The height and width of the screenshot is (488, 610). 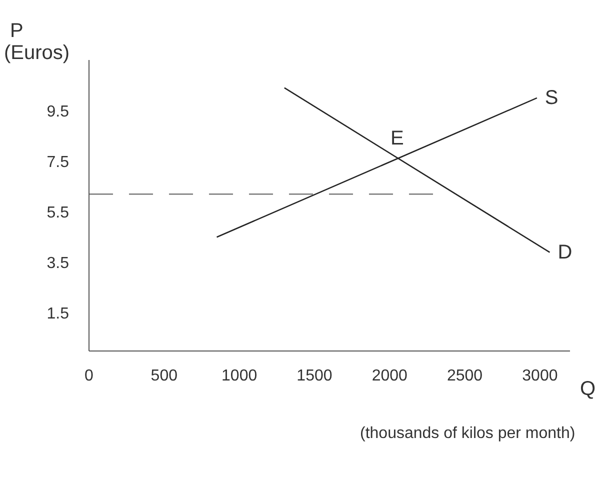 I want to click on y-axis-title: P (Euros), so click(x=37, y=42).